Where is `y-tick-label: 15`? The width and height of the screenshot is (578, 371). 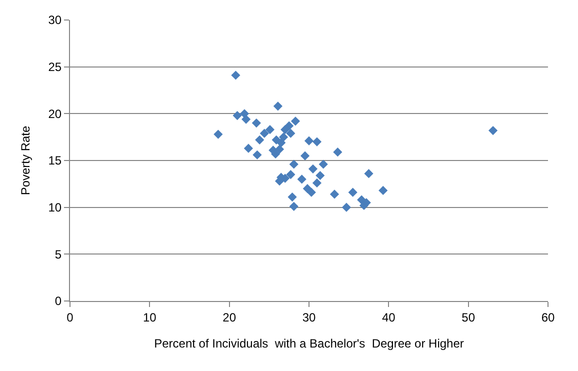
y-tick-label: 15 is located at coordinates (55, 161).